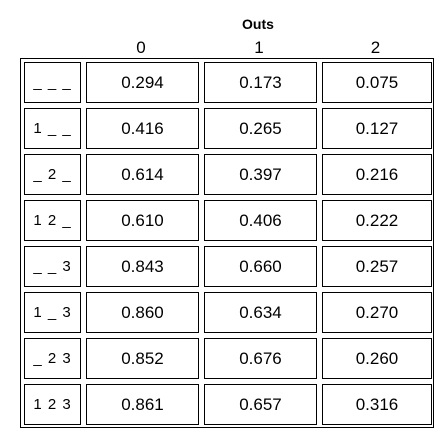  What do you see at coordinates (259, 47) in the screenshot?
I see `column-header: 1` at bounding box center [259, 47].